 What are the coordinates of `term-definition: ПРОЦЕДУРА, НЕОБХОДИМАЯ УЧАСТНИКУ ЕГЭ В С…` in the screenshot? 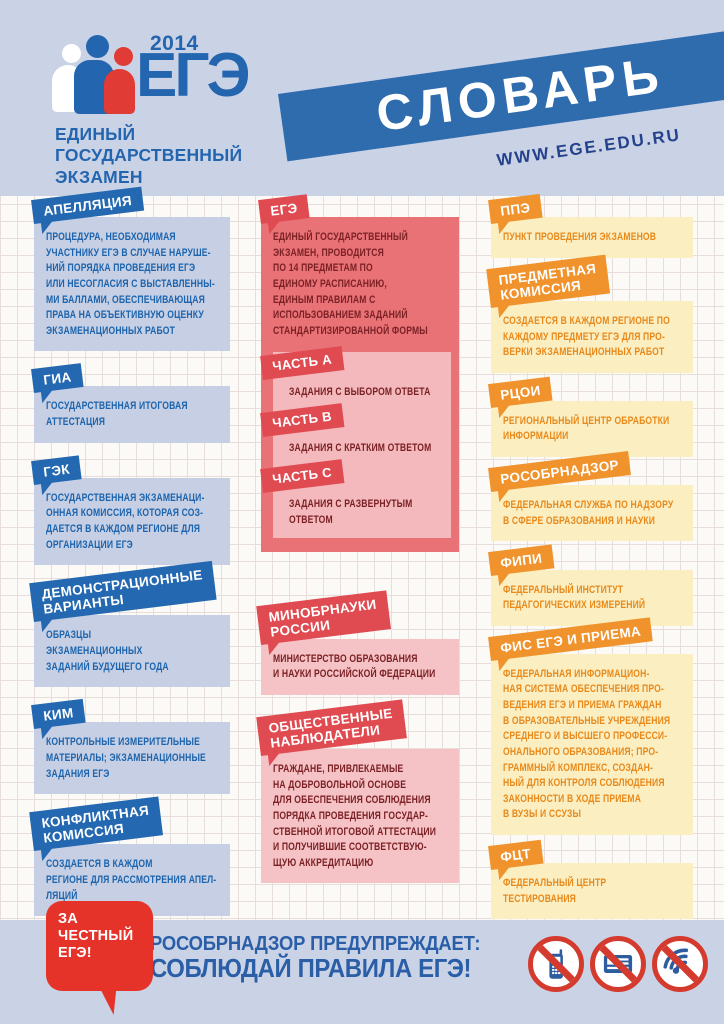 It's located at (132, 284).